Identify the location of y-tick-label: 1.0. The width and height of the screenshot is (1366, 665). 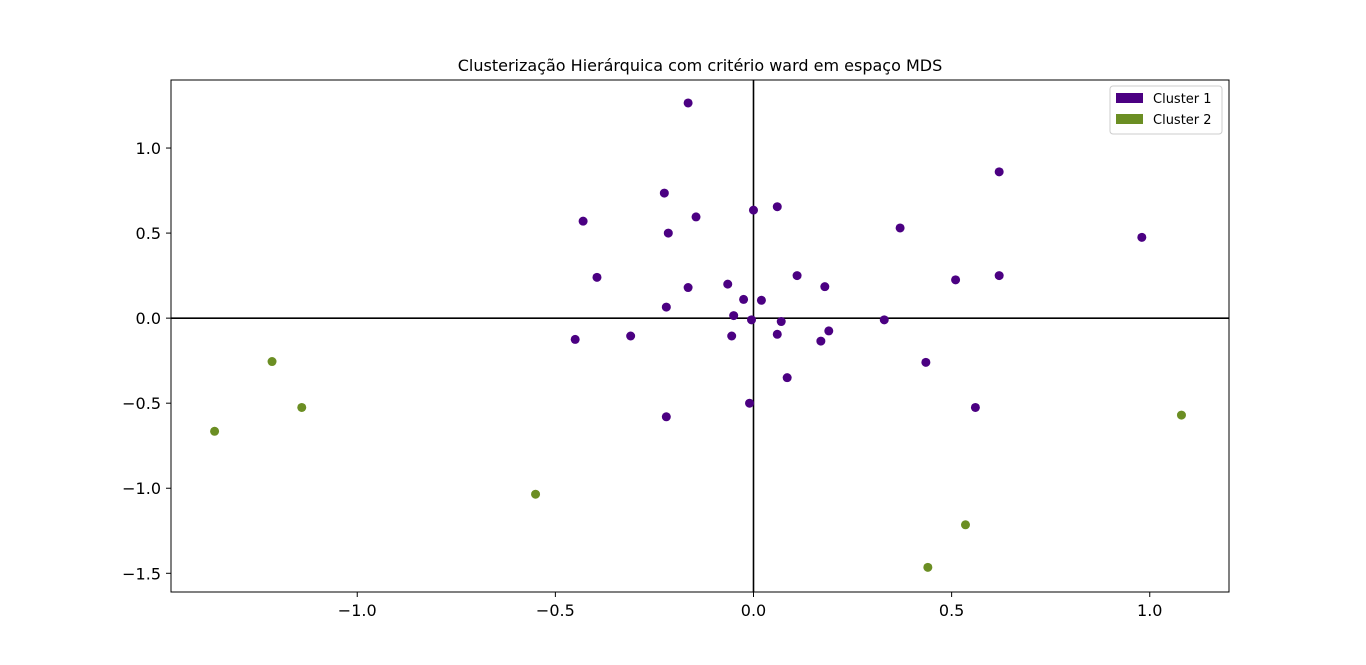
(148, 148).